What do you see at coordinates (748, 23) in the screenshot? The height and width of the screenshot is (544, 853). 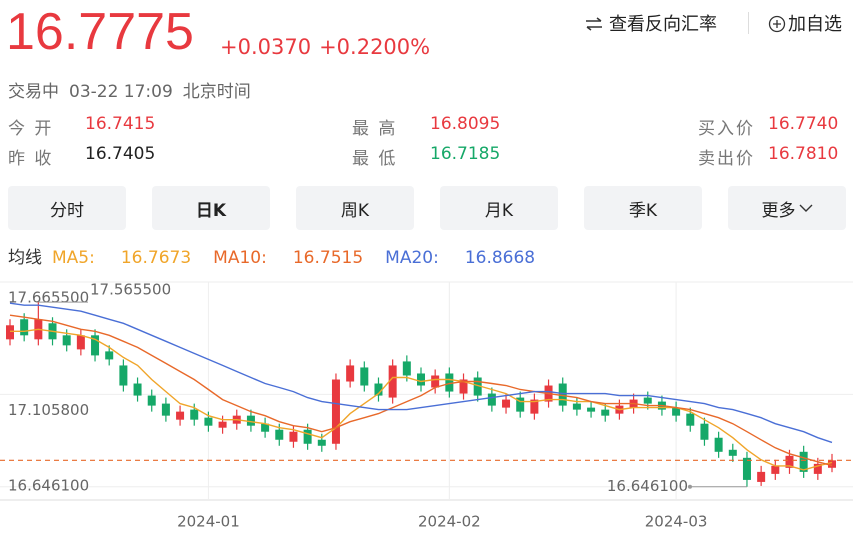 I see `separator` at bounding box center [748, 23].